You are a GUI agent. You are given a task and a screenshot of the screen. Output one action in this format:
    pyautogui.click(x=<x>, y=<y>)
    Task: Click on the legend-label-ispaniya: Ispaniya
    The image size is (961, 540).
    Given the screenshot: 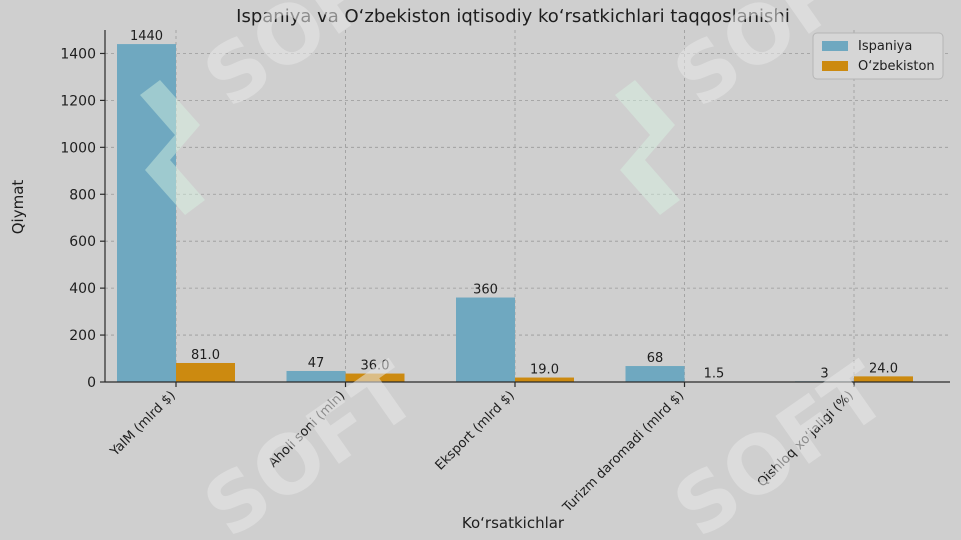 What is the action you would take?
    pyautogui.click(x=885, y=46)
    